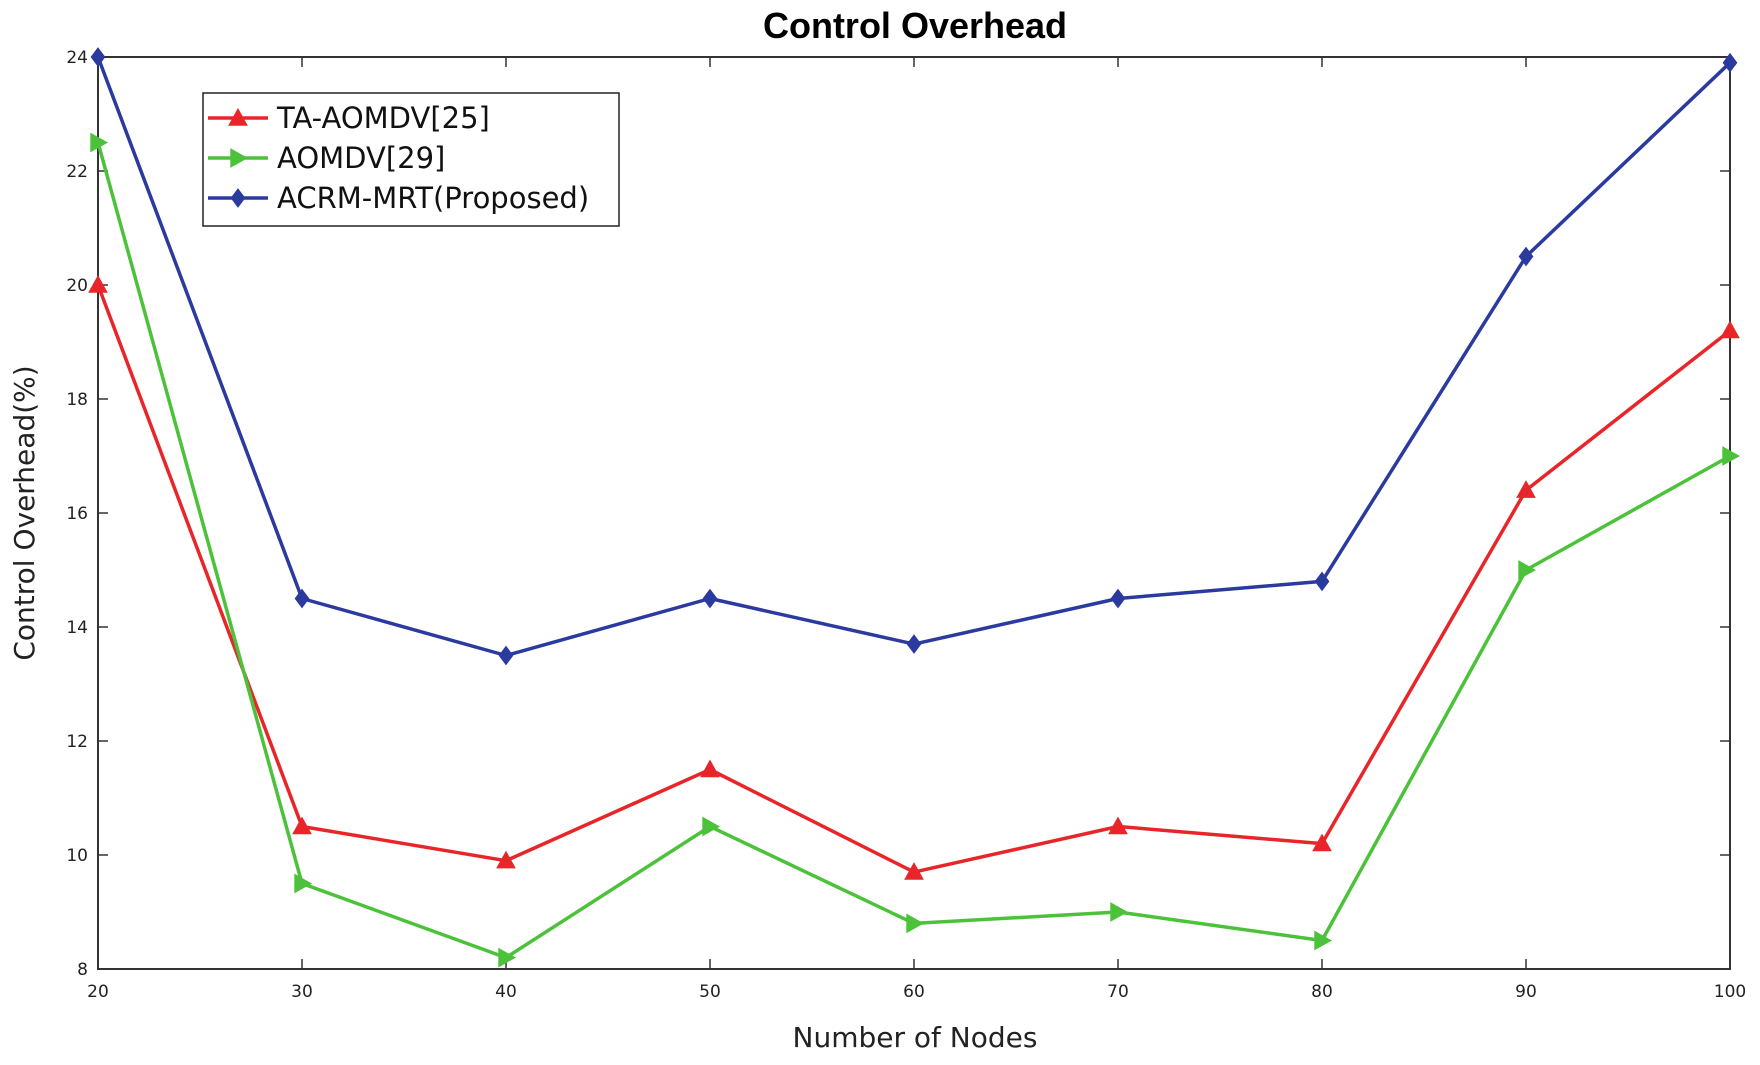  What do you see at coordinates (433, 198) in the screenshot?
I see `legend-label: ACRM-MRT(Proposed)` at bounding box center [433, 198].